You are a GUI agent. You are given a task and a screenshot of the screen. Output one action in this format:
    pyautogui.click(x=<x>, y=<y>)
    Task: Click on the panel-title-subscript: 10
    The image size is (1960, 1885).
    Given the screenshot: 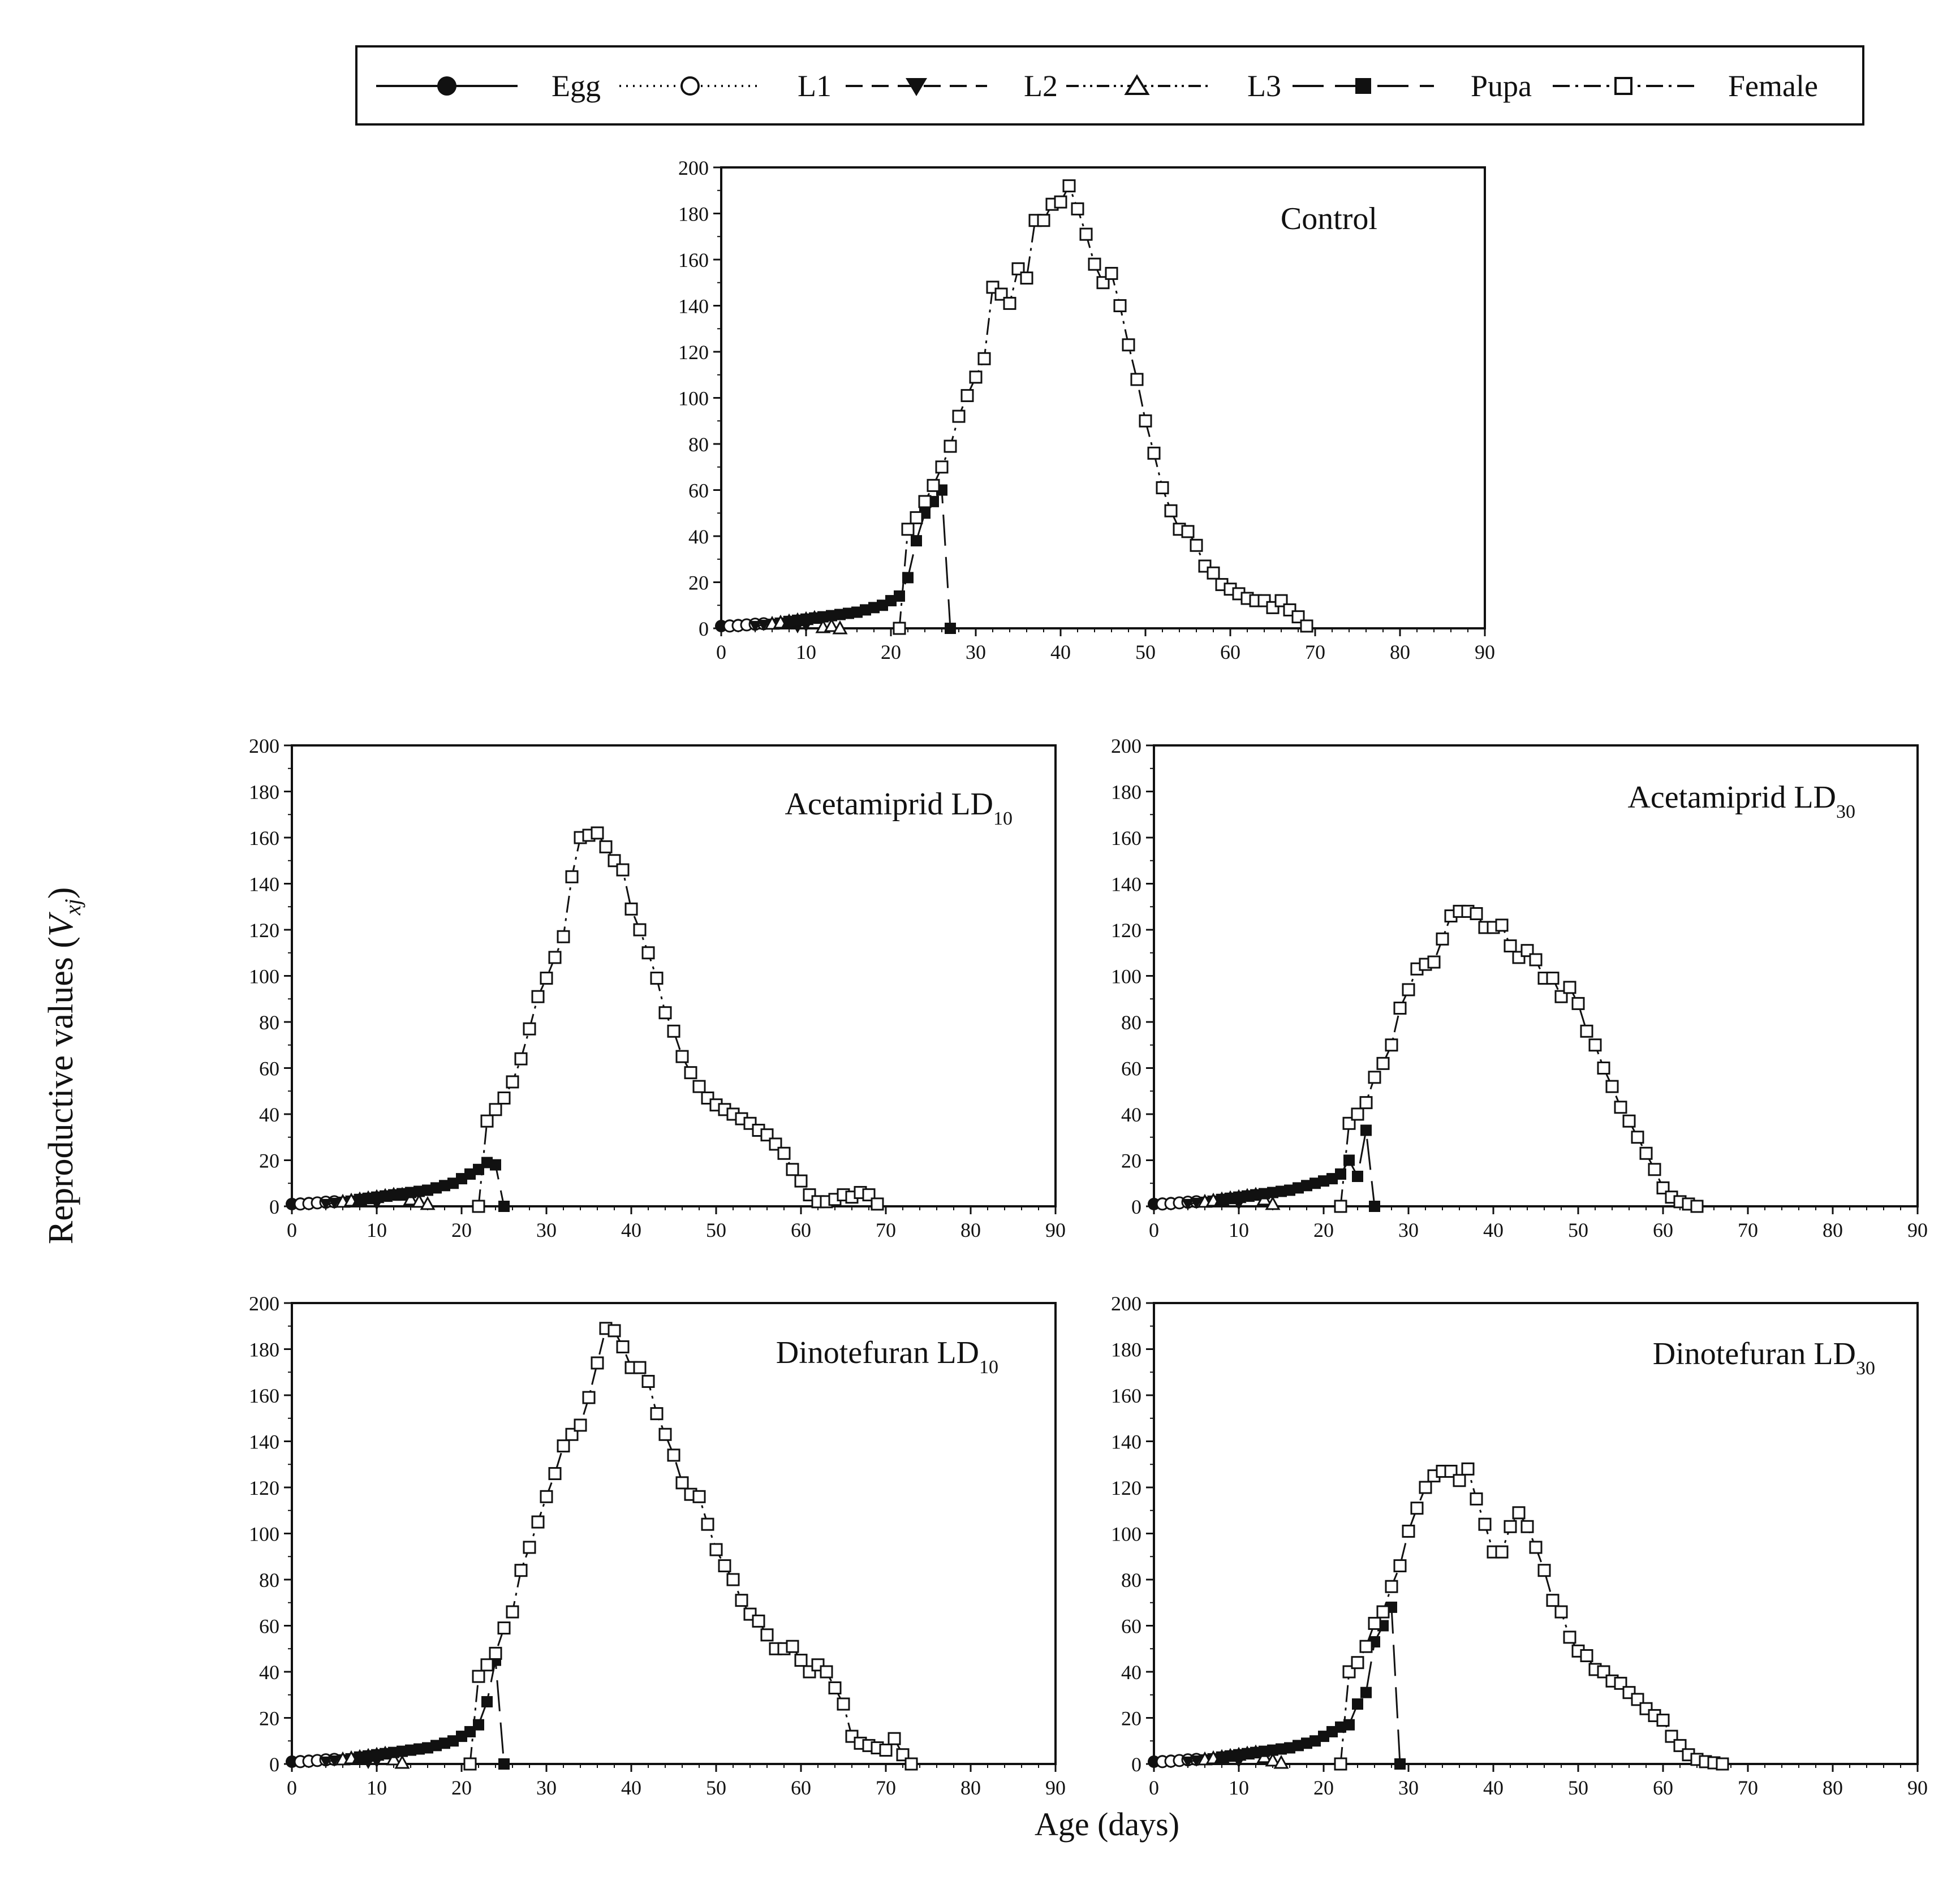 What is the action you would take?
    pyautogui.click(x=1003, y=818)
    